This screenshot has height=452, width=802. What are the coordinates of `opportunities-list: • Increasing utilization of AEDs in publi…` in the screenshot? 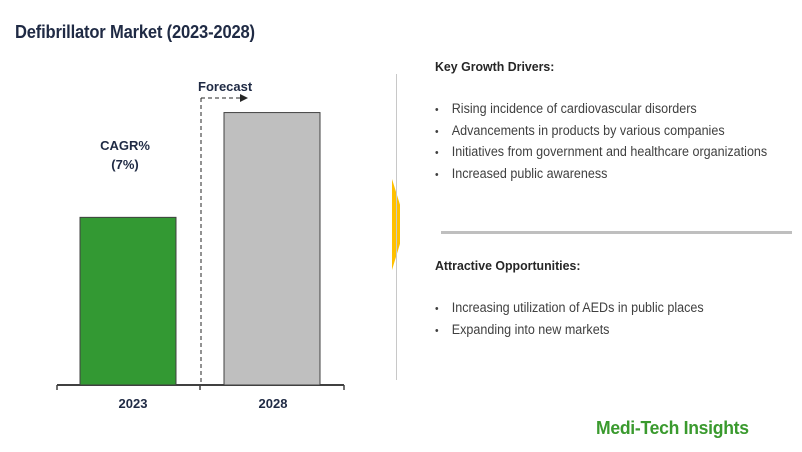 It's located at (579, 318).